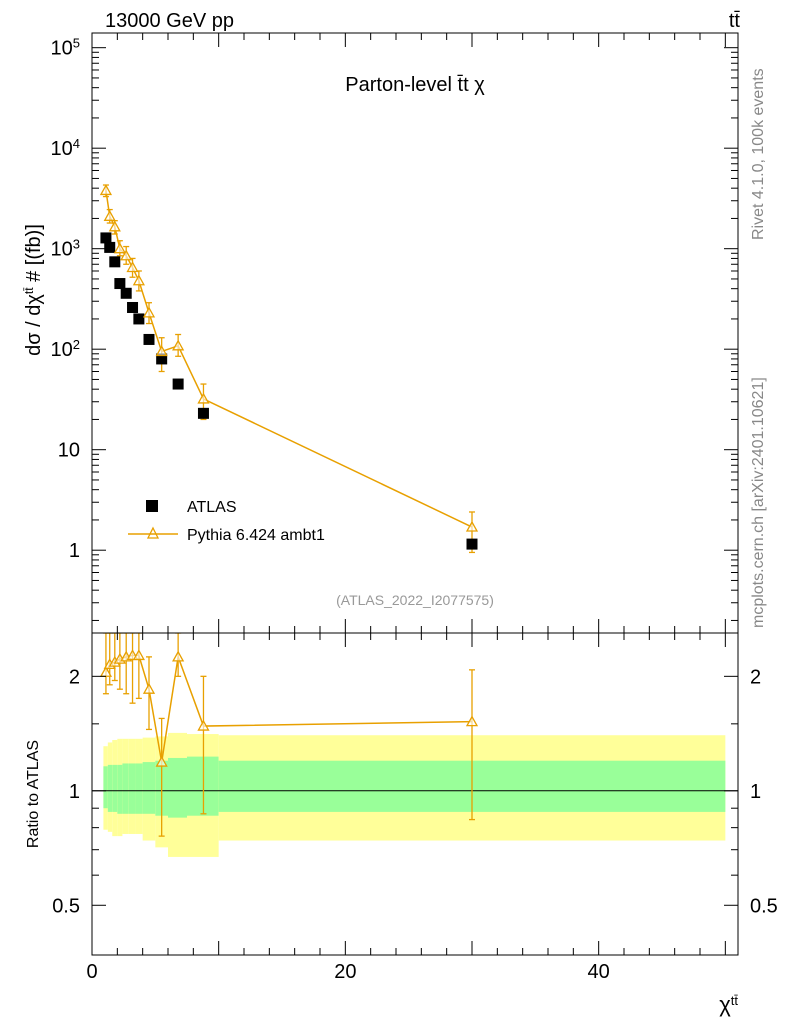  I want to click on header-left: 13000 GeV pp, so click(169, 21).